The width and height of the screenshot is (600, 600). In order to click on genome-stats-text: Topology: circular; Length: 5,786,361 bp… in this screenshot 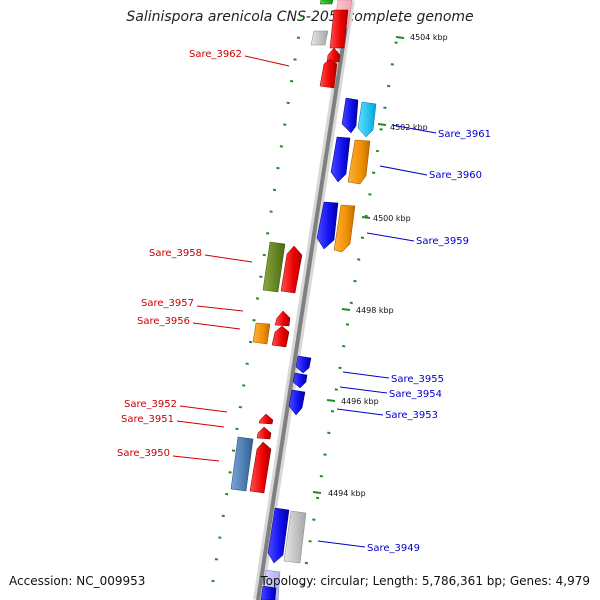, I will do `click(425, 581)`.